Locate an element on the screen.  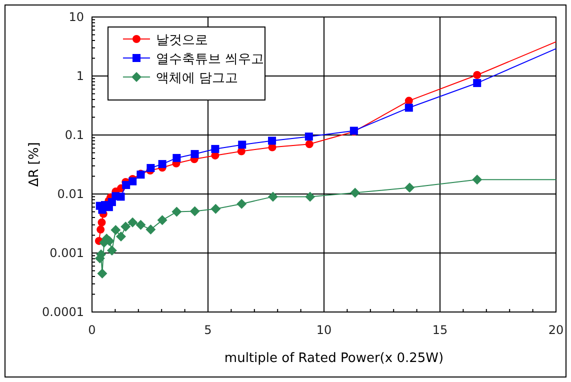
y-tick-label: 1 is located at coordinates (80, 76).